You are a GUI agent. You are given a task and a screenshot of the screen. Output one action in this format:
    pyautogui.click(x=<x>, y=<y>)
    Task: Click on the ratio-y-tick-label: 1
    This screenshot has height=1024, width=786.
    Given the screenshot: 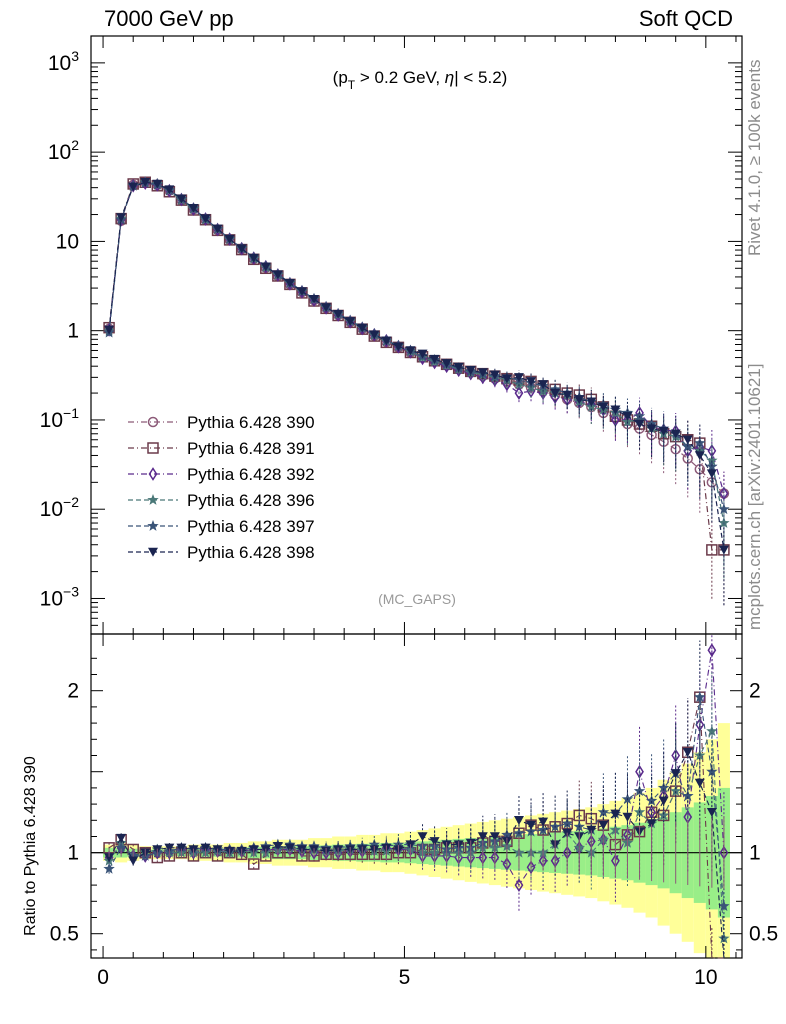 What is the action you would take?
    pyautogui.click(x=73, y=853)
    